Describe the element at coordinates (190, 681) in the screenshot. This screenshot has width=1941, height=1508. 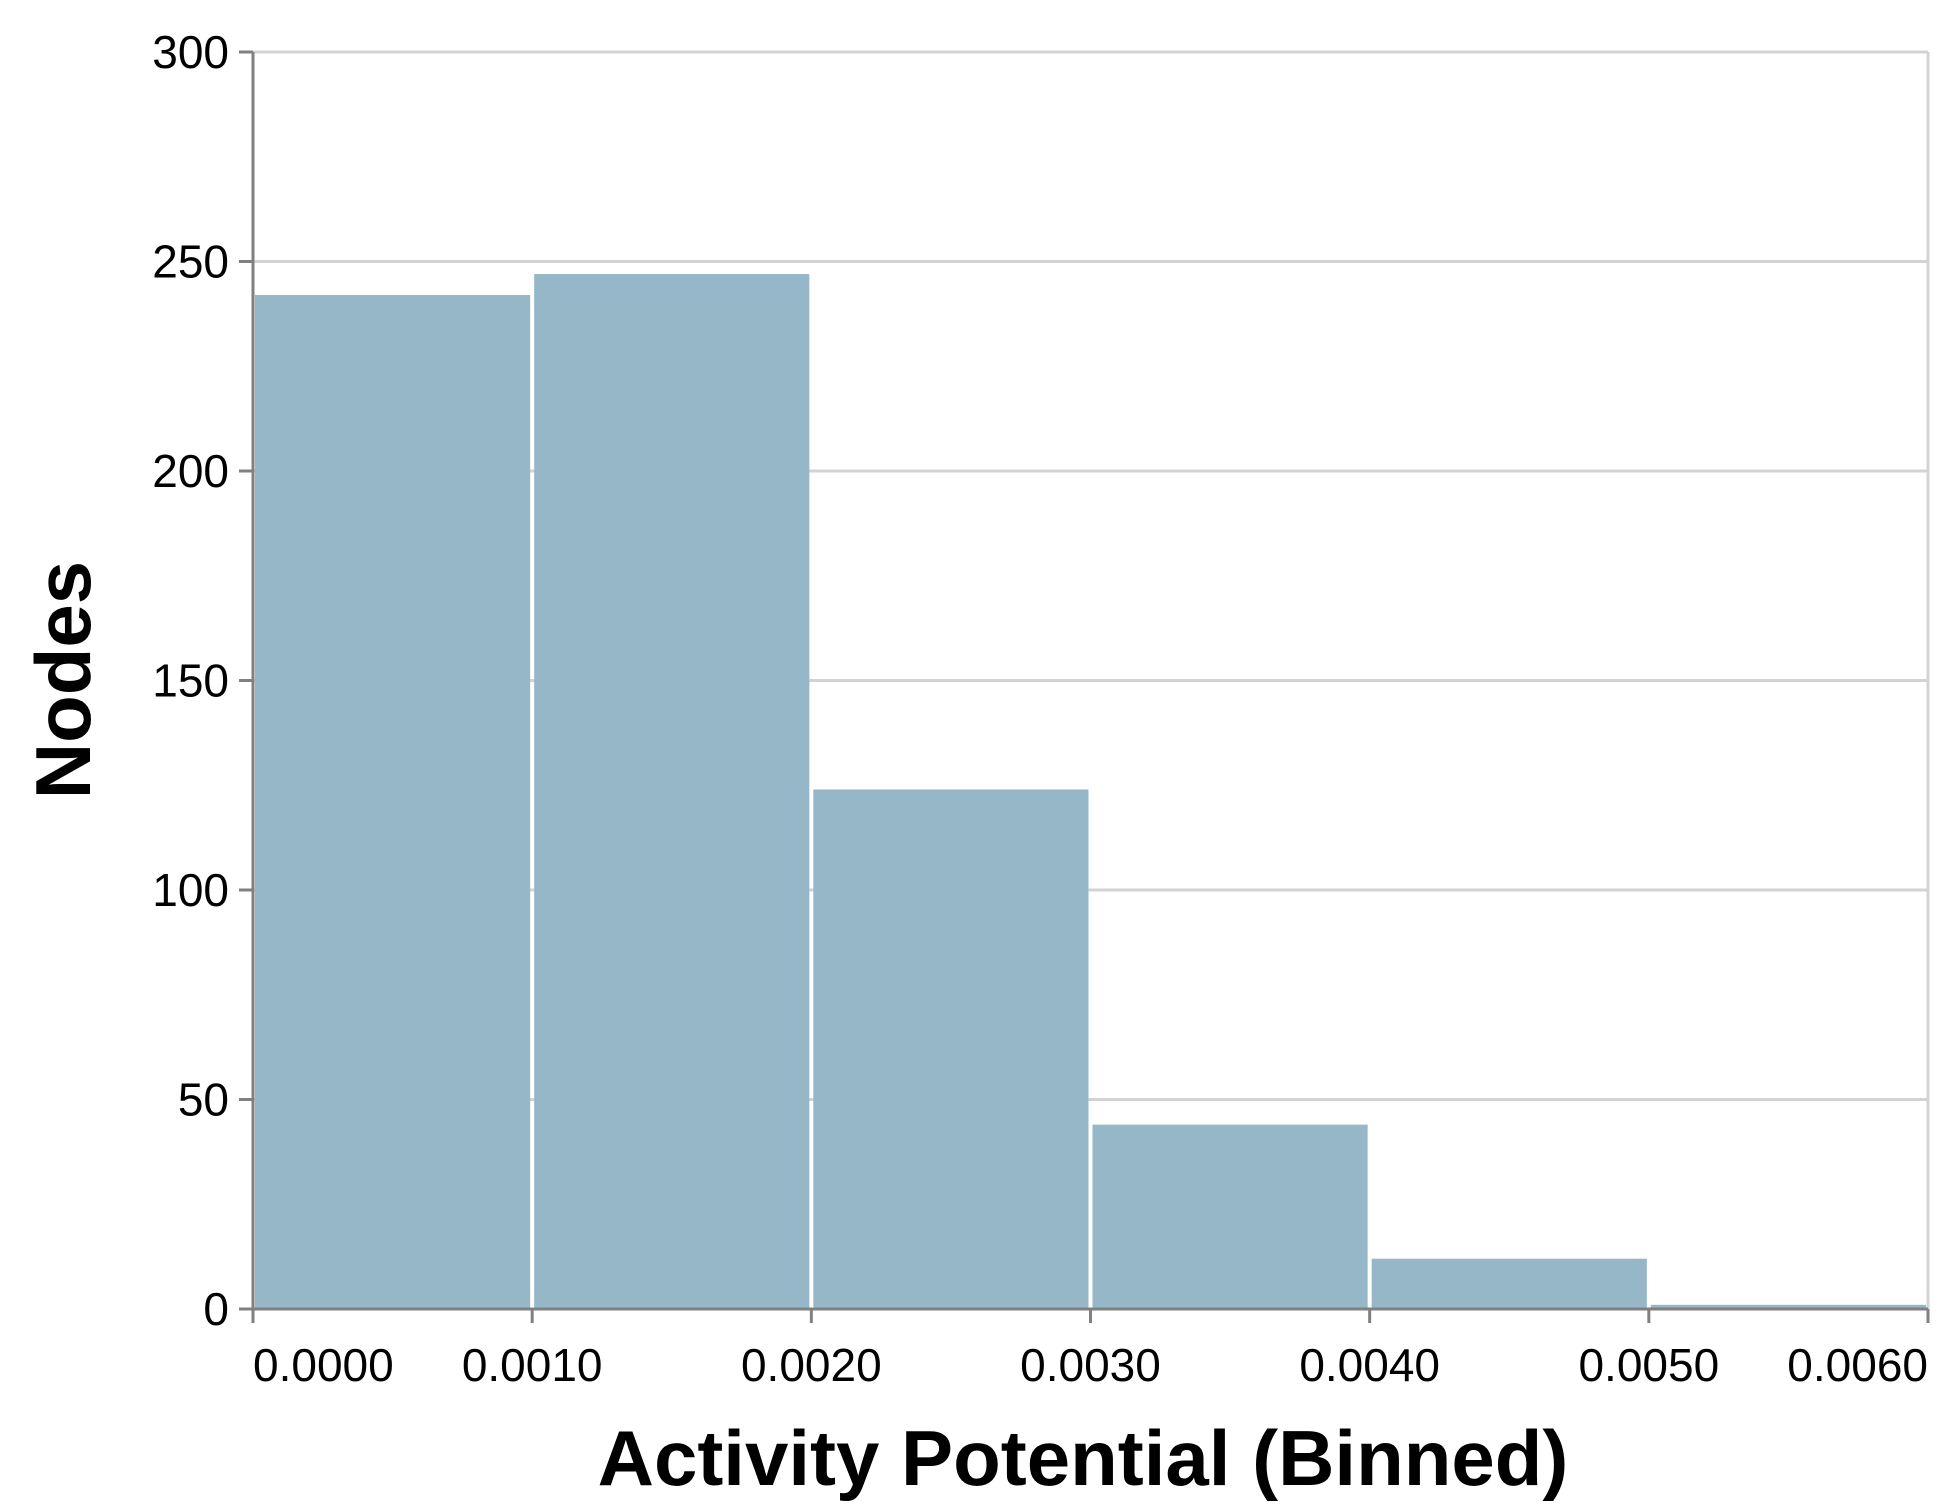
I see `y-tick-label: 150` at that location.